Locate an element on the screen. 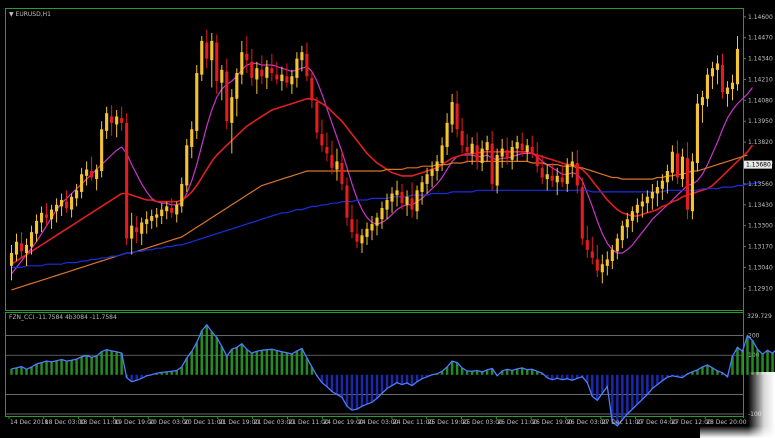  price-tick-label: 1.13040 is located at coordinates (760, 267).